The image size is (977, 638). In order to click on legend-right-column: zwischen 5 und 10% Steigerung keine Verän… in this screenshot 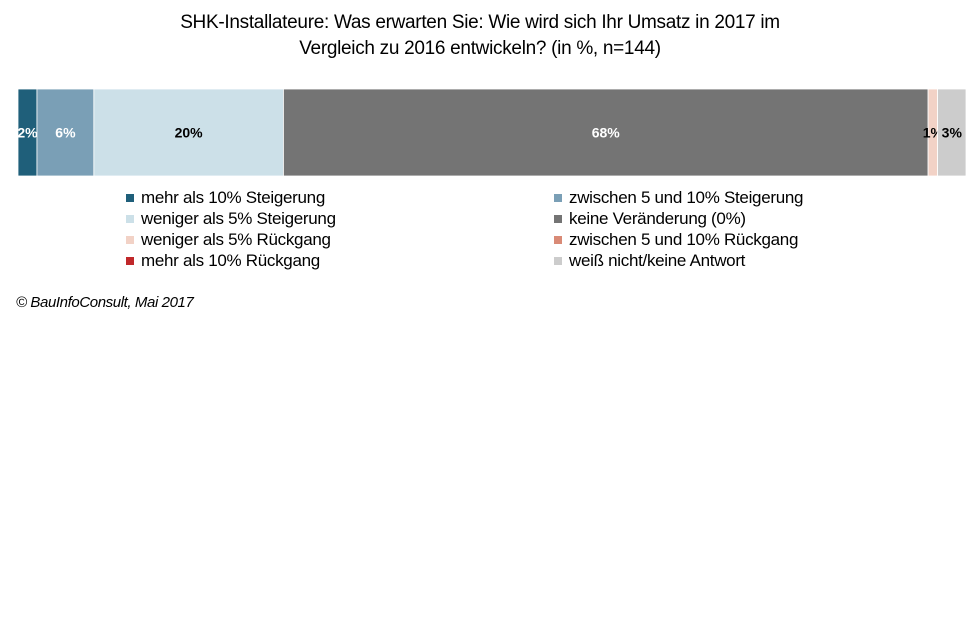, I will do `click(678, 229)`.